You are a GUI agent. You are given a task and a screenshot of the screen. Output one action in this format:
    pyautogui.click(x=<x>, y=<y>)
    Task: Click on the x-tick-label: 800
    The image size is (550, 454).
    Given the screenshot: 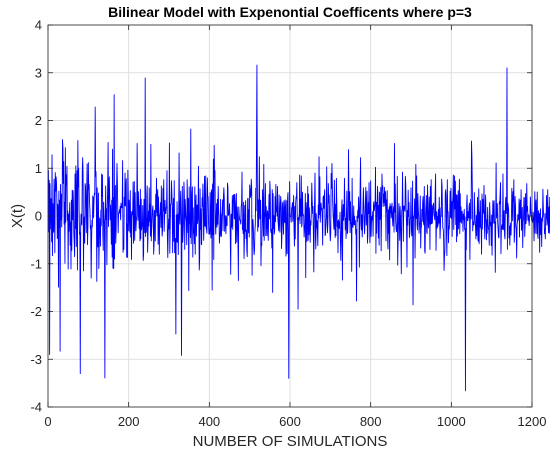 What is the action you would take?
    pyautogui.click(x=371, y=421)
    